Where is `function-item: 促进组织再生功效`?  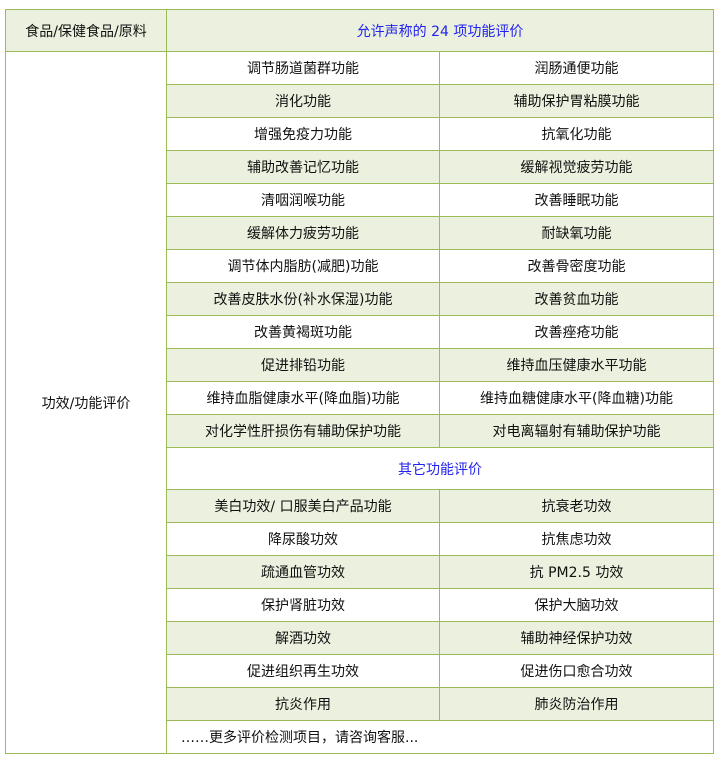
function-item: 促进组织再生功效 is located at coordinates (303, 671).